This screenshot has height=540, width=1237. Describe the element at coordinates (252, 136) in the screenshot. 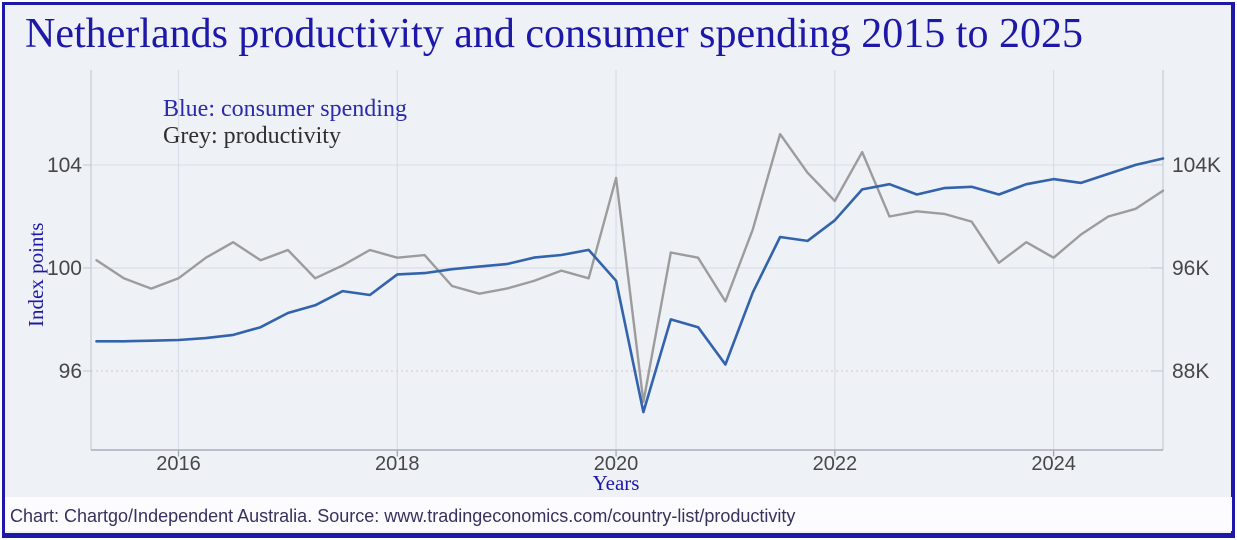

I see `legend-item-productivity: Grey: productivity` at that location.